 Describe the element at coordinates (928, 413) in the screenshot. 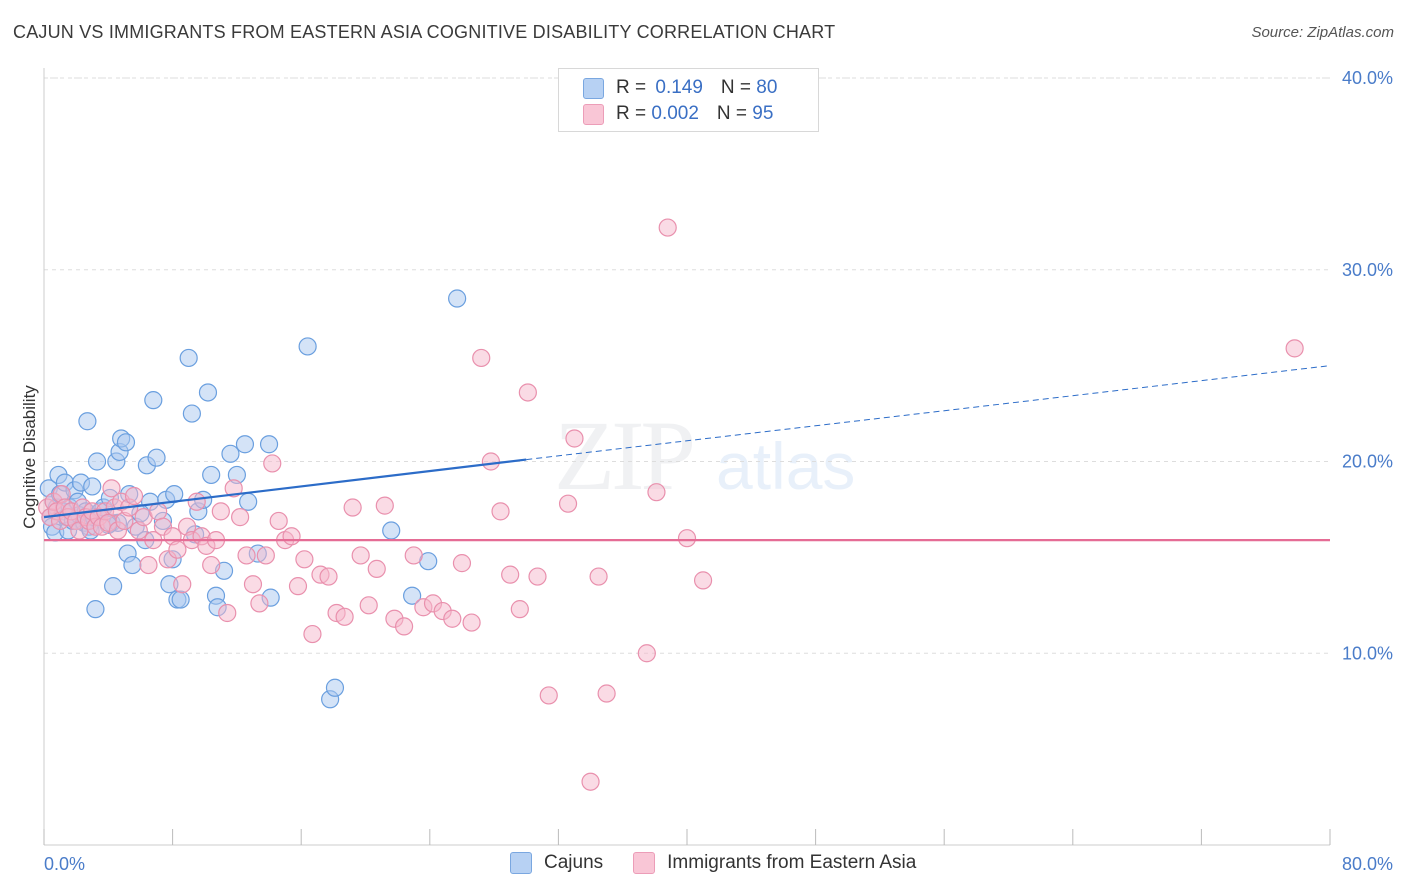

I see `cajun-trend-extension` at that location.